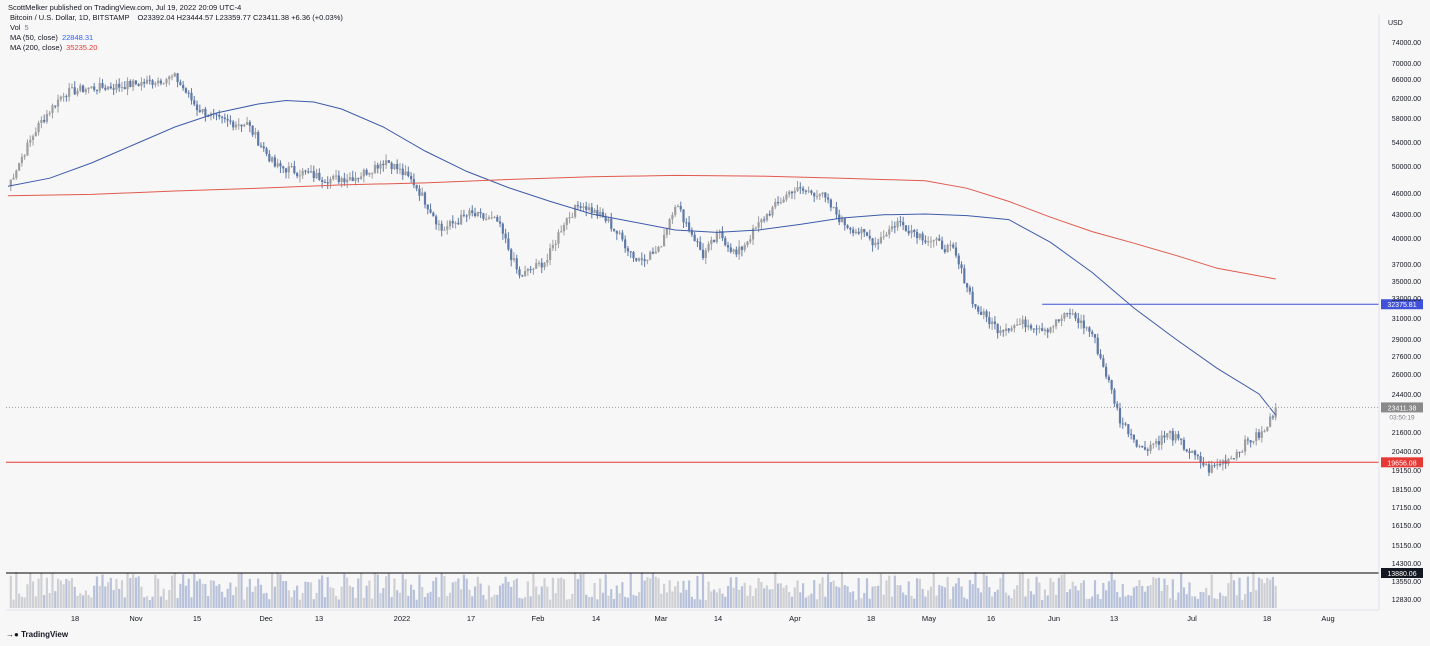  Describe the element at coordinates (136, 618) in the screenshot. I see `x-tick-label: Nov` at that location.